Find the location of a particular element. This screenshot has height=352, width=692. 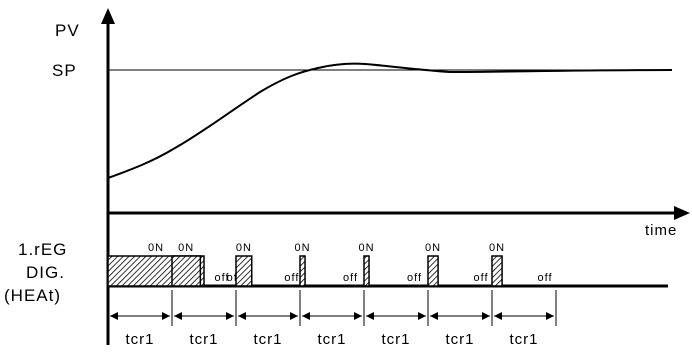

cycle-label-4: tcr1 is located at coordinates (331, 339).